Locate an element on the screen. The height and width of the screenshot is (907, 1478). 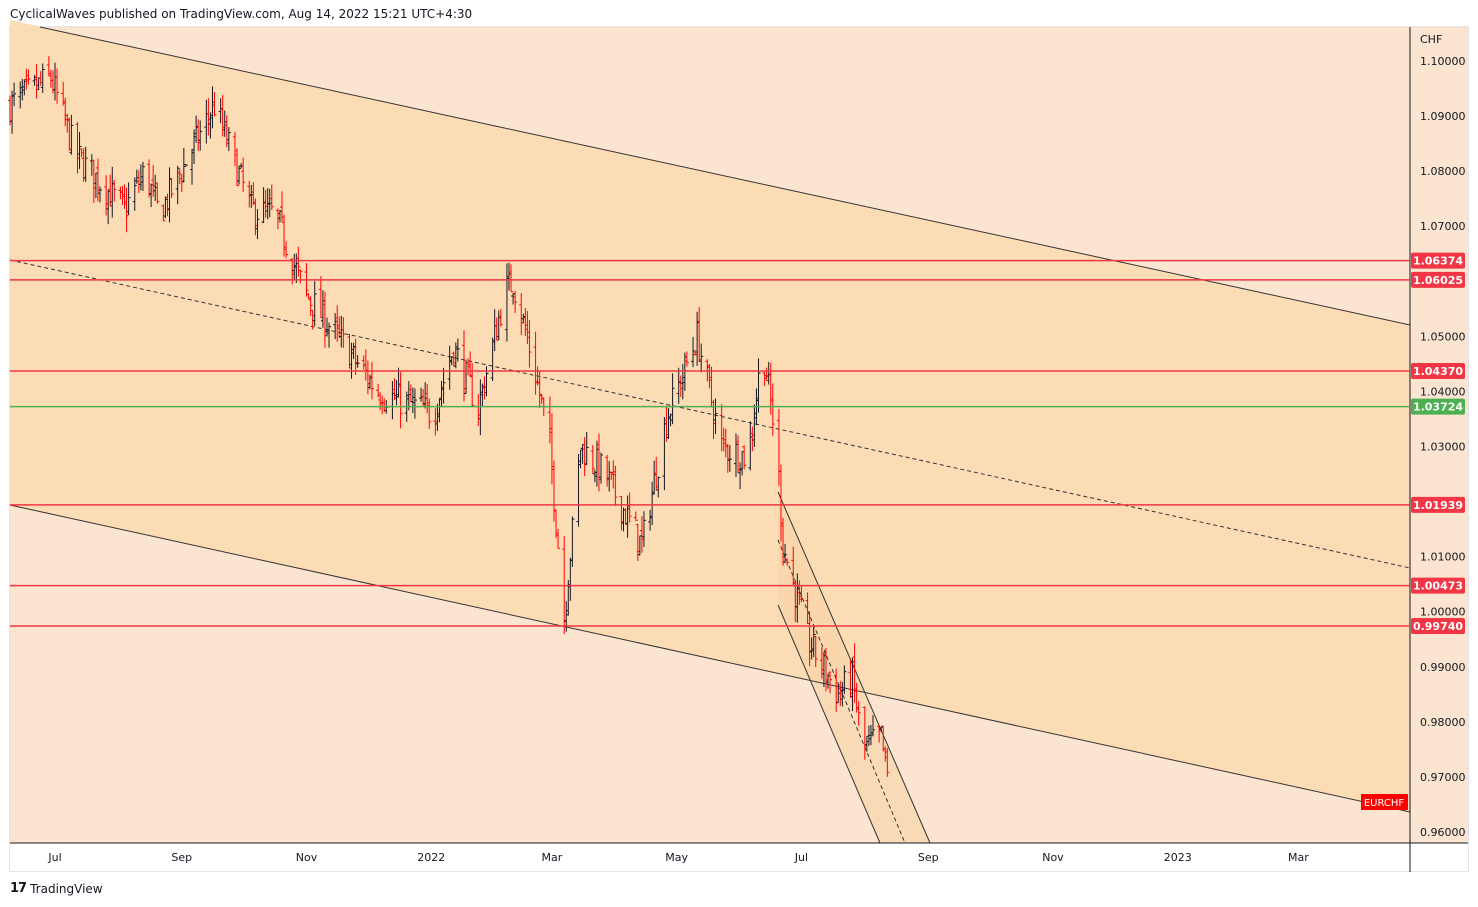
price-level-label: 1.06025 is located at coordinates (1438, 280).